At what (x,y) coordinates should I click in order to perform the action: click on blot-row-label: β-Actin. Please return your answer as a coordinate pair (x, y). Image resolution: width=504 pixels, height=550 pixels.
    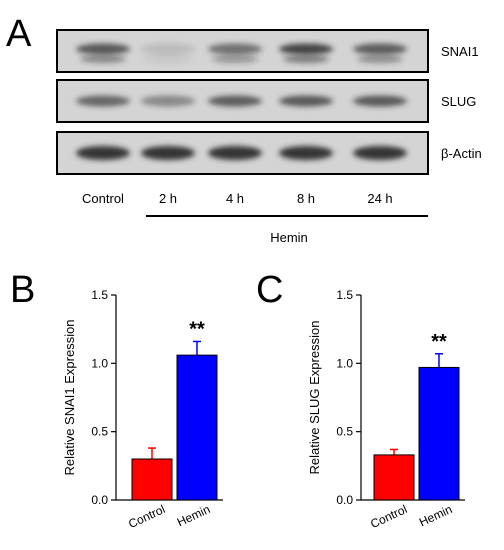
    Looking at the image, I should click on (461, 153).